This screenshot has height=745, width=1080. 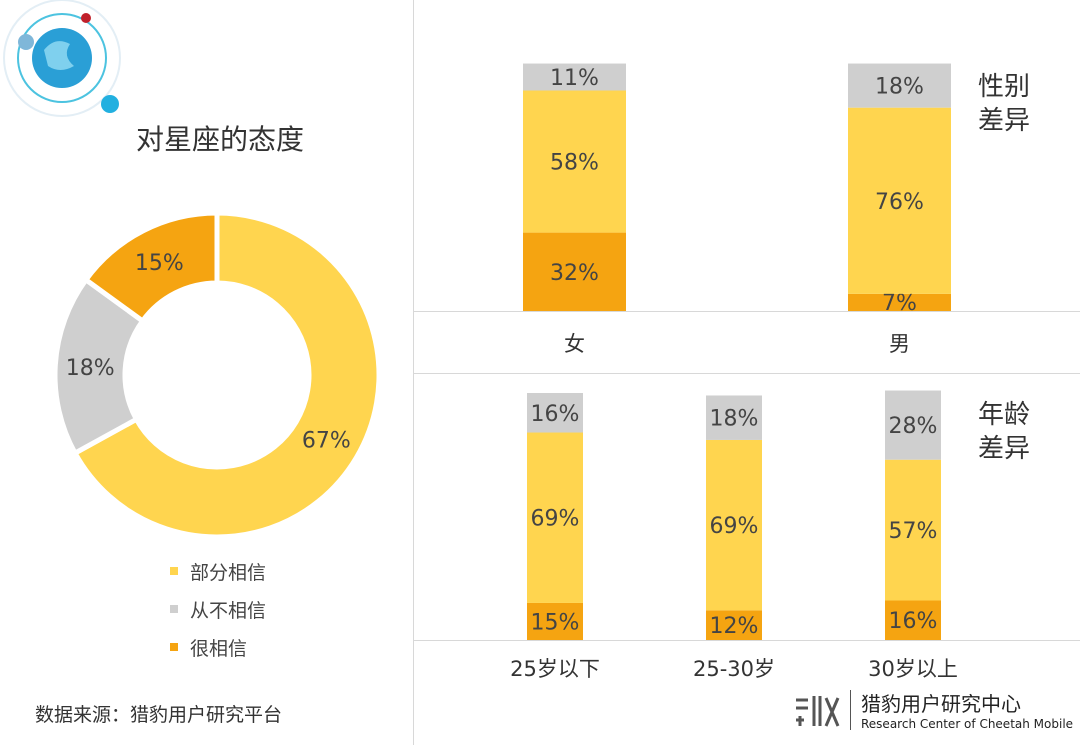 What do you see at coordinates (1004, 449) in the screenshot?
I see `age-title-line-2: 差异` at bounding box center [1004, 449].